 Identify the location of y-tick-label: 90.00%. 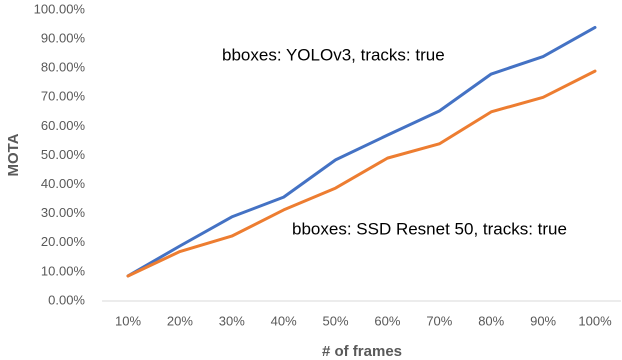
(63, 38).